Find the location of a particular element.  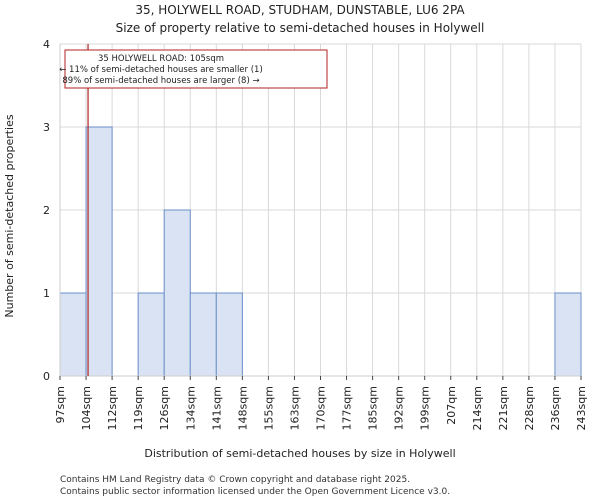

y-tick-label: 4 is located at coordinates (46, 44).